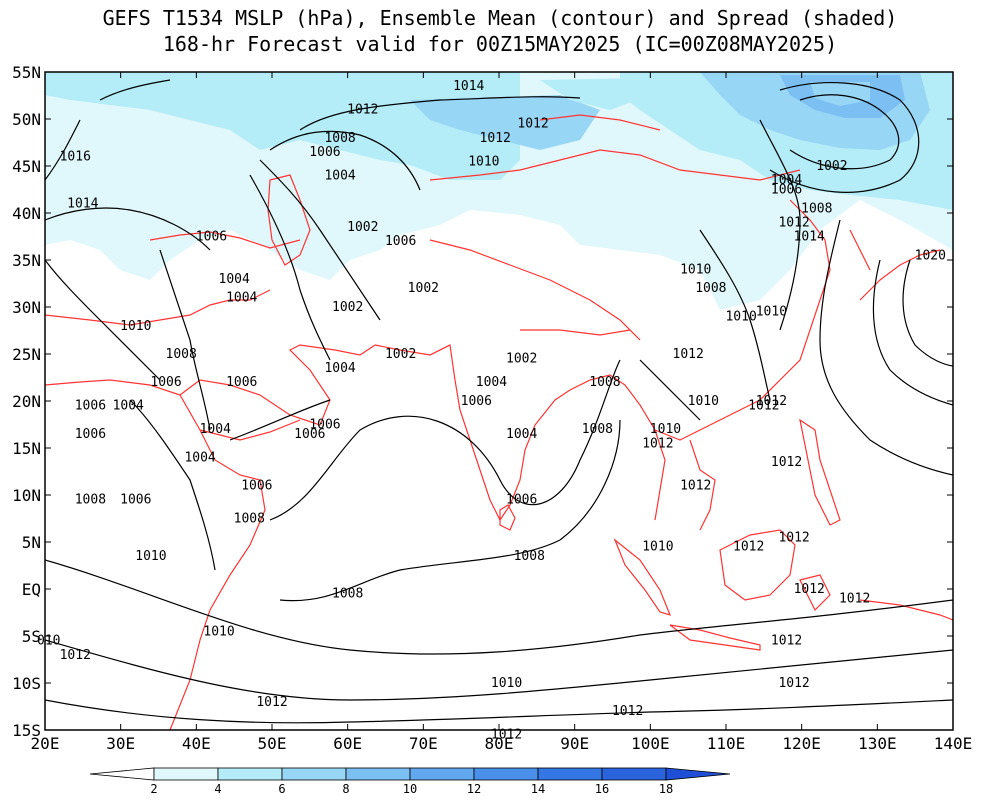 This screenshot has height=800, width=1000. What do you see at coordinates (499, 743) in the screenshot?
I see `lon-label: 80E` at bounding box center [499, 743].